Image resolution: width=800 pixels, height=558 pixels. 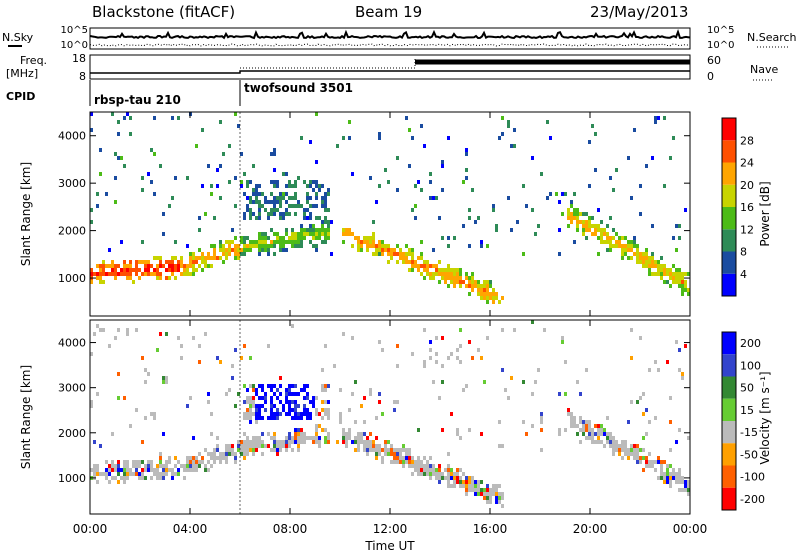 What do you see at coordinates (290, 529) in the screenshot?
I see `x-tick-label: 08:00` at bounding box center [290, 529].